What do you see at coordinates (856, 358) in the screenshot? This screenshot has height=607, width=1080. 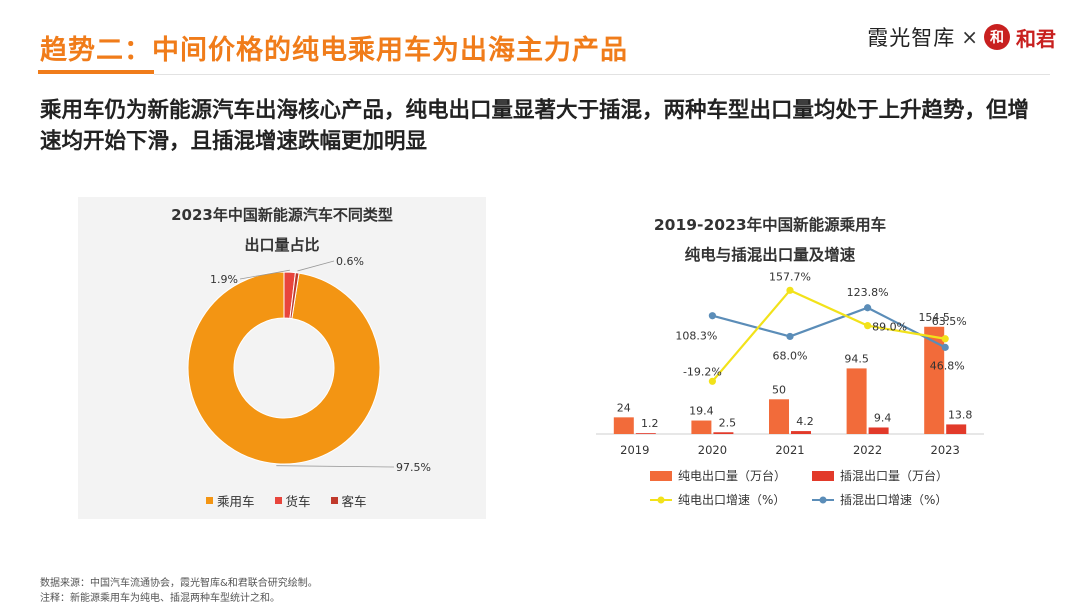 I see `bar-label-pure-electric-2022: 94.5` at bounding box center [856, 358].